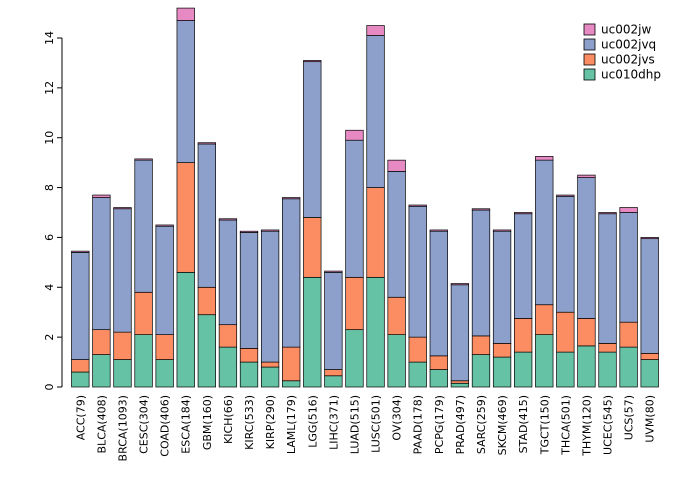 This screenshot has height=480, width=700. Describe the element at coordinates (165, 426) in the screenshot. I see `x-tick-label: COAD(406)` at that location.